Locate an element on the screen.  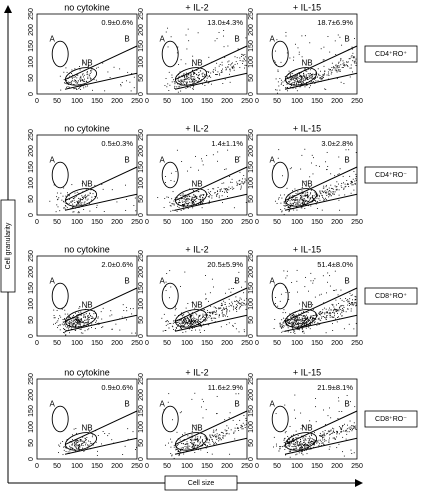
y-tick-label: 250 is located at coordinates (141, 379).